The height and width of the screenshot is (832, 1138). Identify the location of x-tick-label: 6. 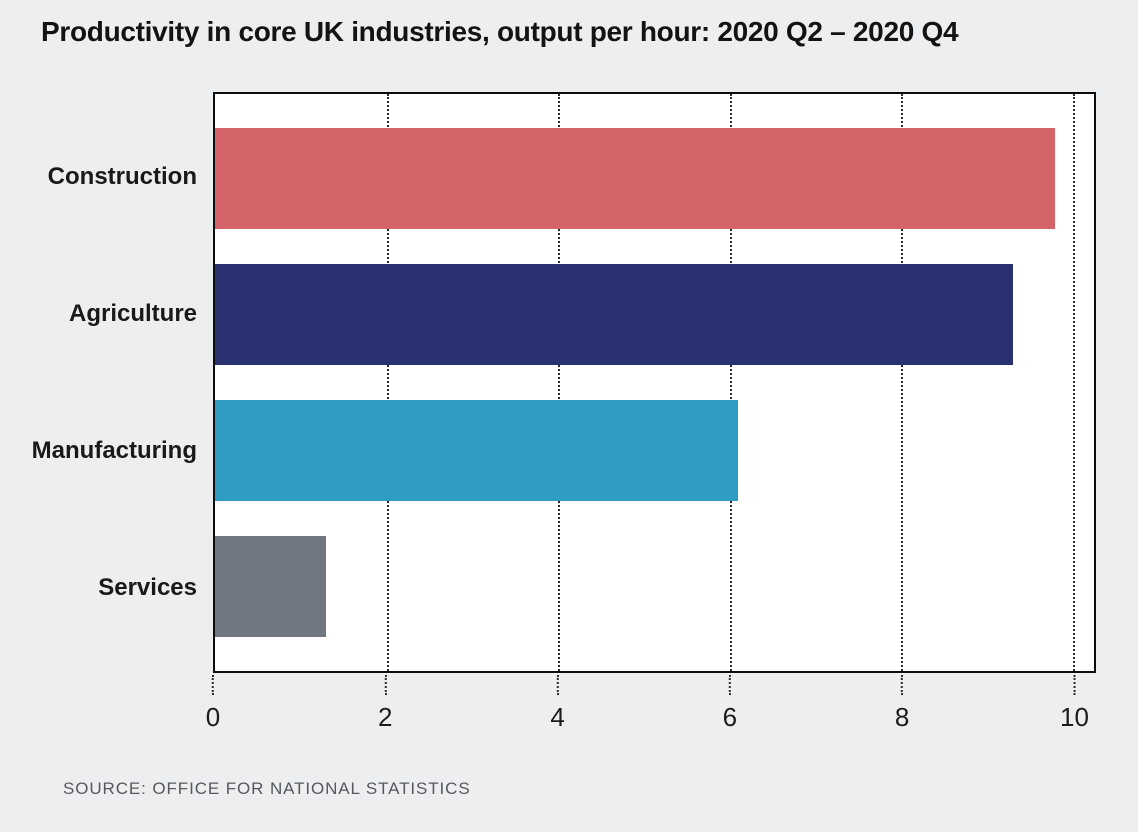
(730, 717).